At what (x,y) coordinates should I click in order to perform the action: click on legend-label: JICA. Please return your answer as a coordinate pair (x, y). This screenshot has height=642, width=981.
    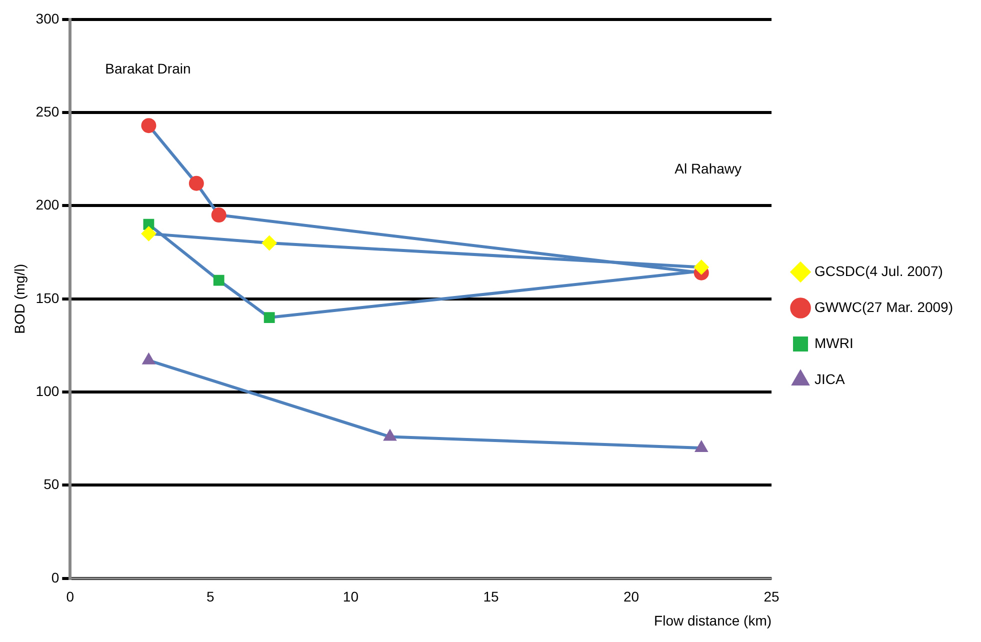
    Looking at the image, I should click on (830, 378).